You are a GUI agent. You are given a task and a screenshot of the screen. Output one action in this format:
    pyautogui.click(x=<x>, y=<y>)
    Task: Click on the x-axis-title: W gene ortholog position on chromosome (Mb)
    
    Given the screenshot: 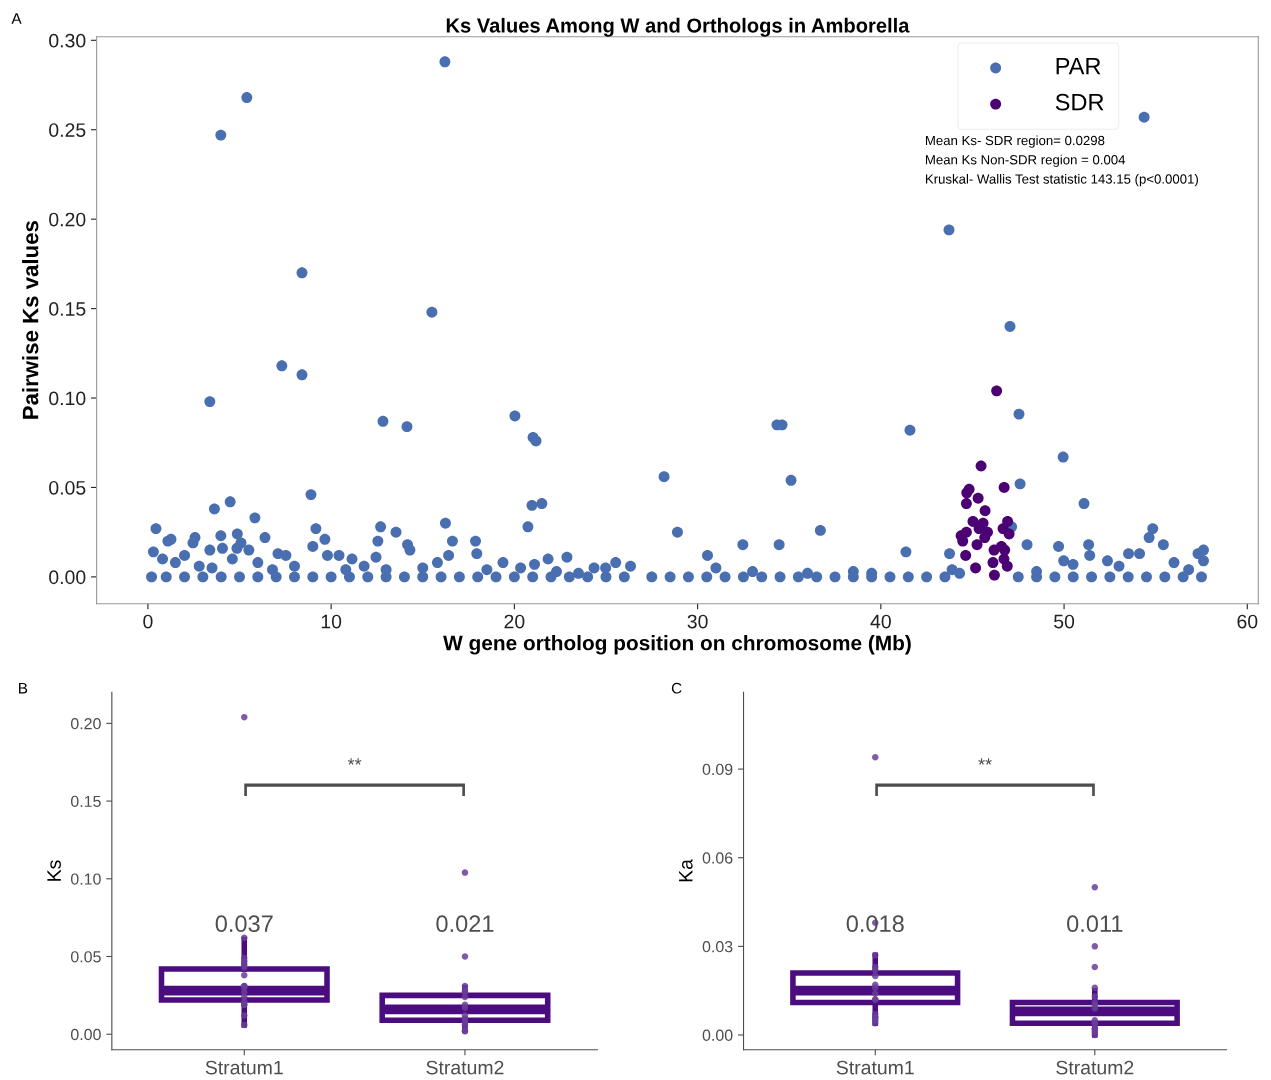 What is the action you would take?
    pyautogui.click(x=677, y=645)
    